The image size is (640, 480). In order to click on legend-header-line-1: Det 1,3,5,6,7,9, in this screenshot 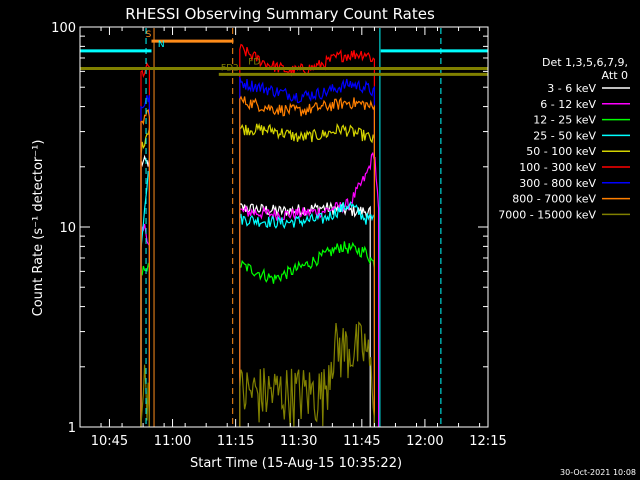, I will do `click(585, 62)`.